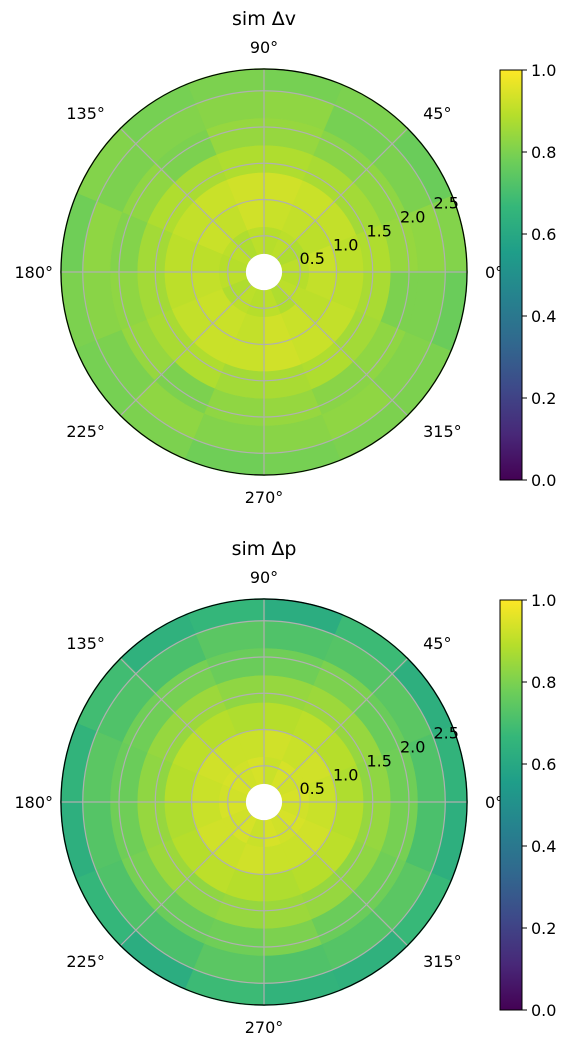  I want to click on chart-title: sim Δv, so click(264, 19).